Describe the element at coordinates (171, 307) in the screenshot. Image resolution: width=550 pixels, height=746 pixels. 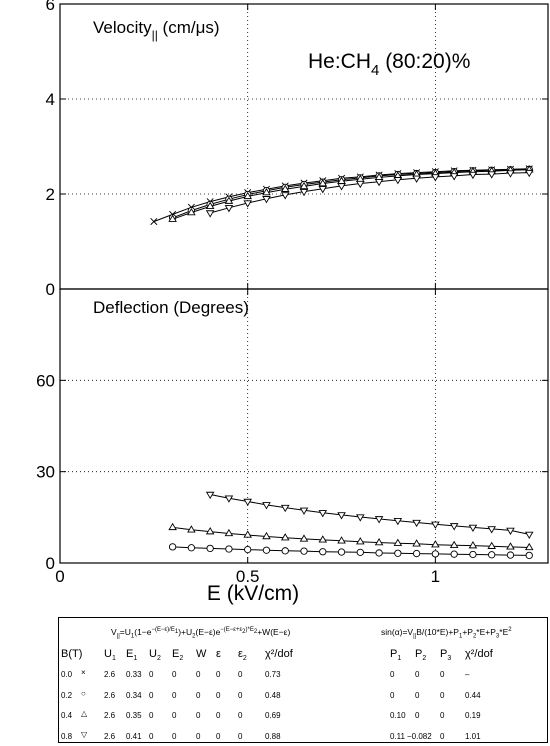
I see `deflection-panel-title: Deflection (Degrees)` at that location.